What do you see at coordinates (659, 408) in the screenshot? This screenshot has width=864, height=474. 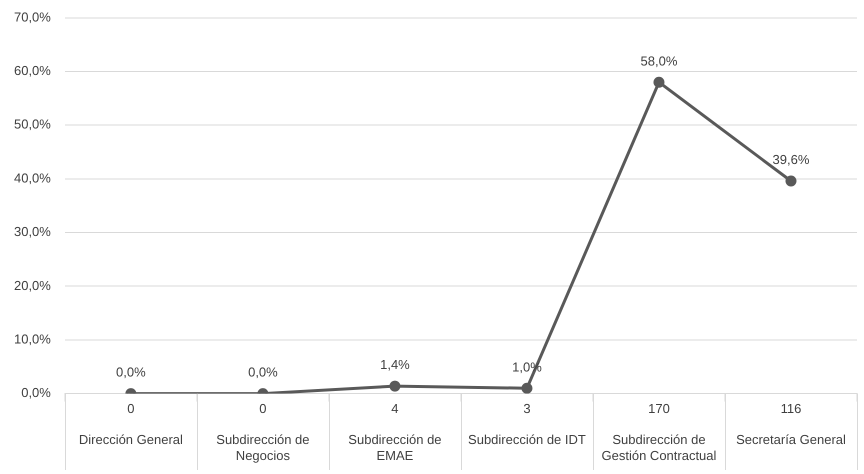 I see `text: 170` at bounding box center [659, 408].